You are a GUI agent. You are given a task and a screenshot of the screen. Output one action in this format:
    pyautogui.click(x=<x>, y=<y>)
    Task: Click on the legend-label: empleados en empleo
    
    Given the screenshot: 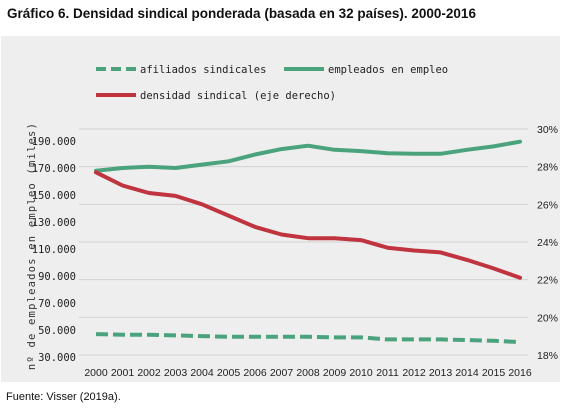 What is the action you would take?
    pyautogui.click(x=388, y=70)
    